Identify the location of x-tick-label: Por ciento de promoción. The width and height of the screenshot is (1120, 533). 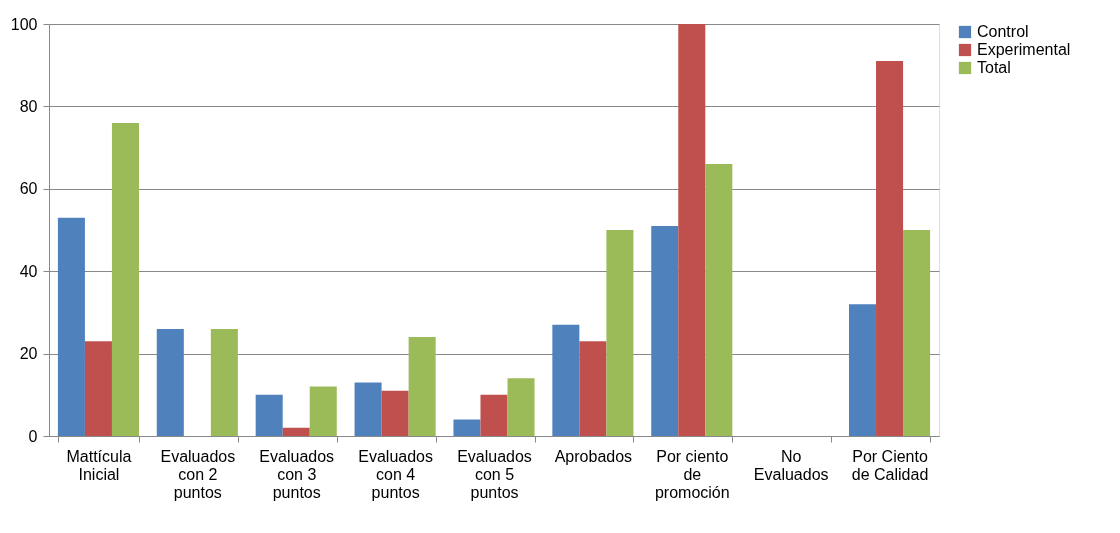
(692, 474).